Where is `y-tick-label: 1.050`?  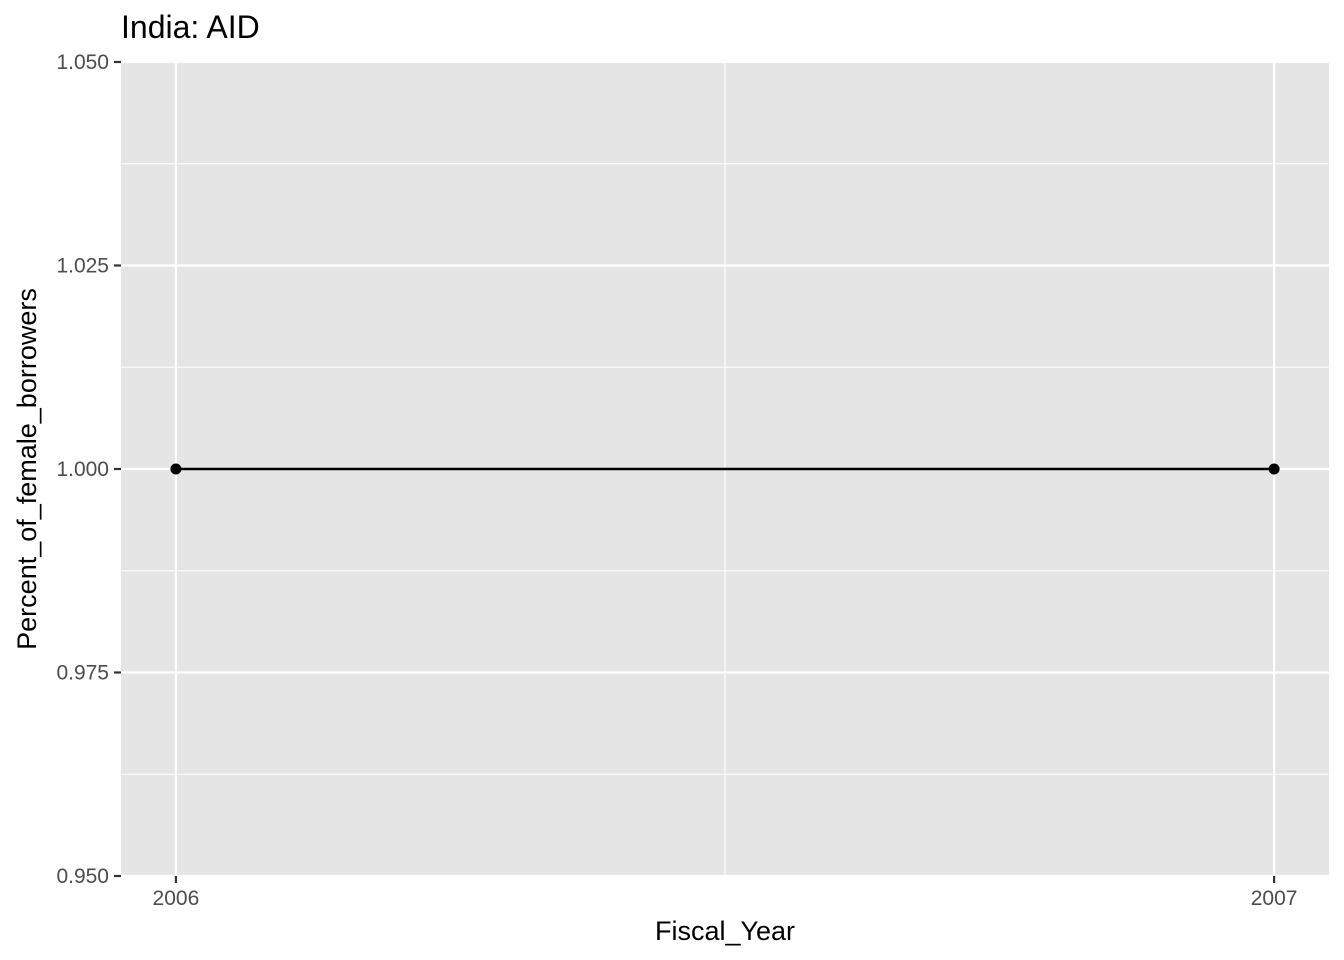 y-tick-label: 1.050 is located at coordinates (82, 62).